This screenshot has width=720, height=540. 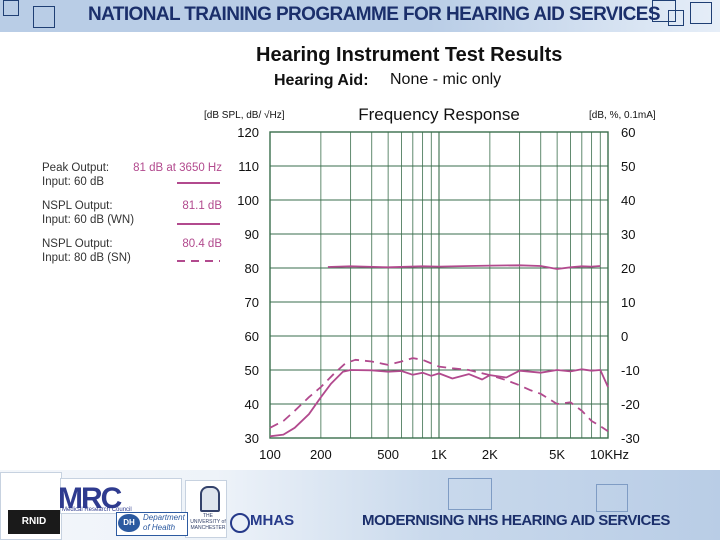 I want to click on mhas-logo: MHAS, so click(x=272, y=520).